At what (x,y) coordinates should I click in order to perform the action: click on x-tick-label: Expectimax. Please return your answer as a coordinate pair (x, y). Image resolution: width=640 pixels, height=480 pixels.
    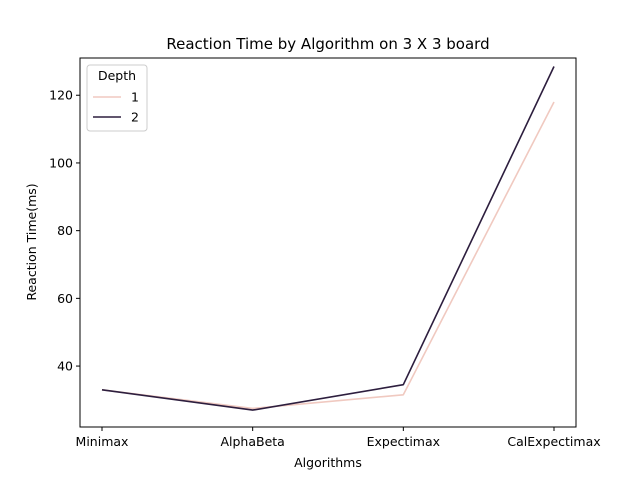
    Looking at the image, I should click on (403, 441).